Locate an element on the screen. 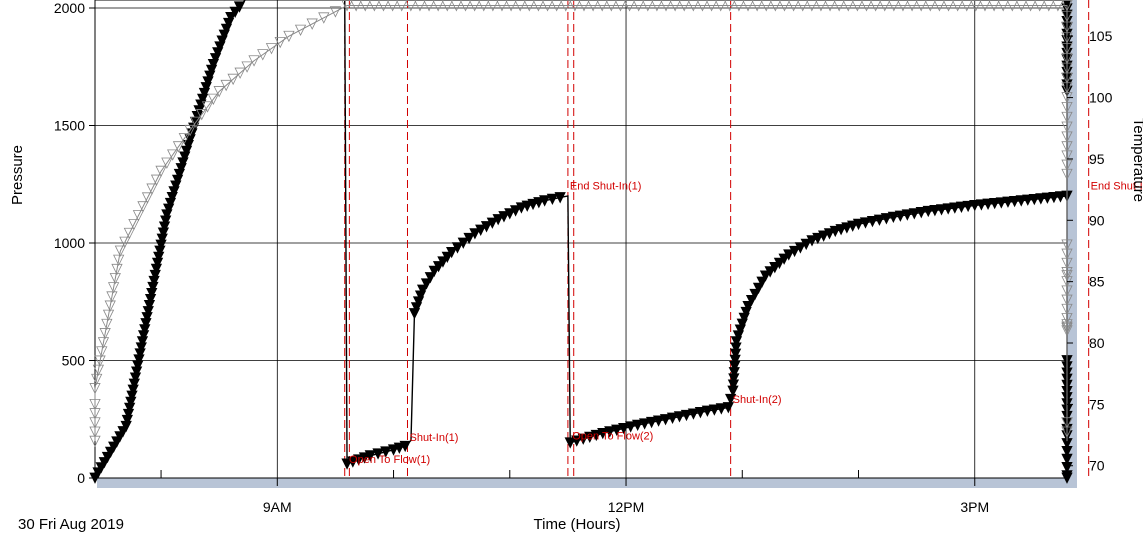 This screenshot has height=537, width=1143. y-axis-label: Pressure is located at coordinates (17, 175).